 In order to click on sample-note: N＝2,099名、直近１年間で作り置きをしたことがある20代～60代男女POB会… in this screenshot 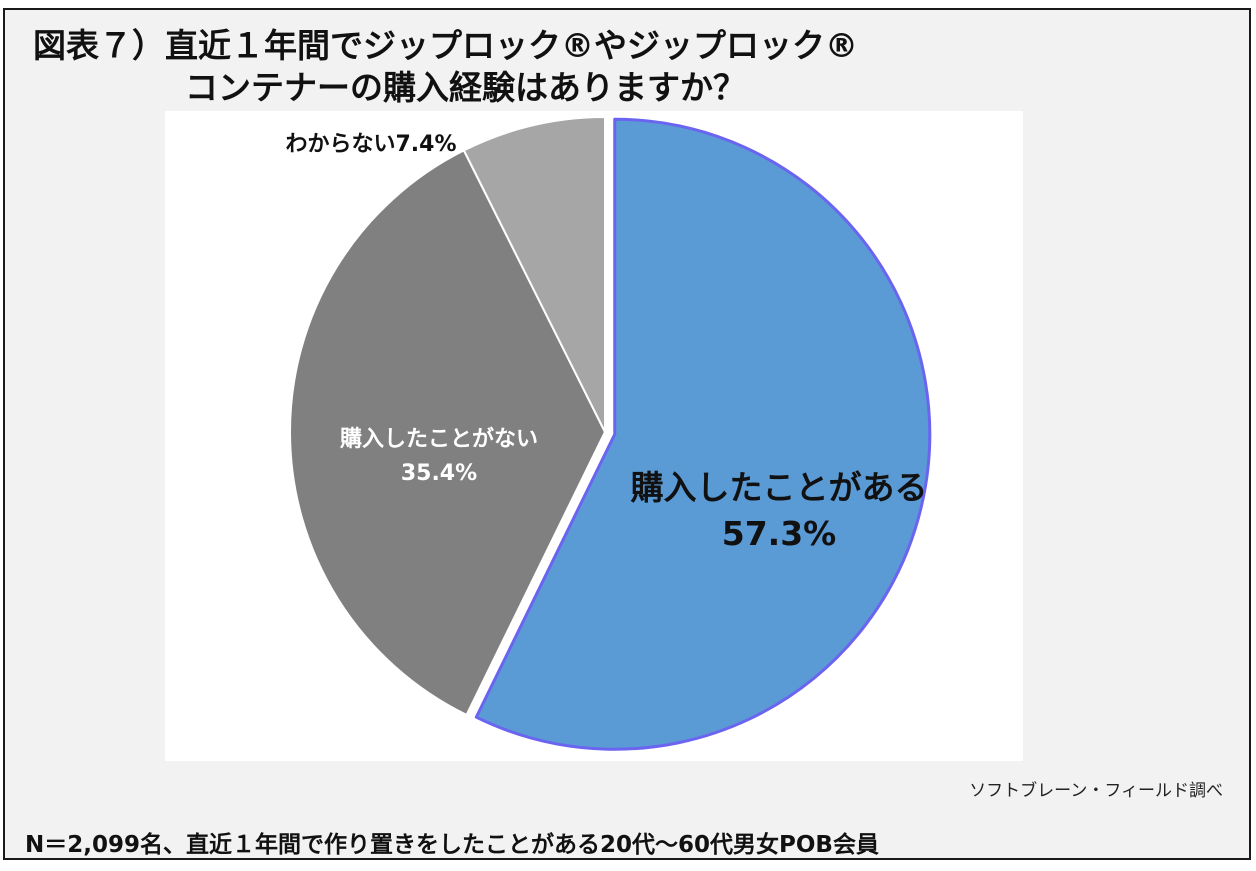, I will do `click(452, 845)`.